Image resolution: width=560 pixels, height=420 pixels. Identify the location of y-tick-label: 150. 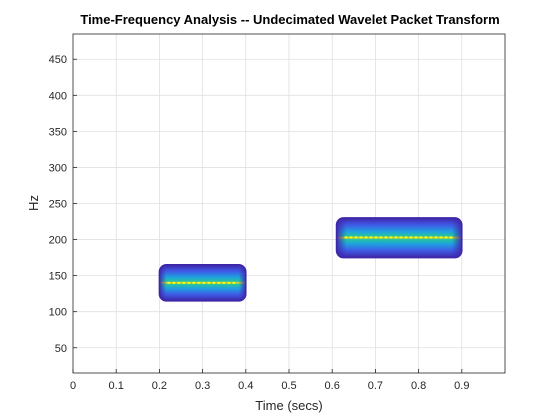
(58, 277).